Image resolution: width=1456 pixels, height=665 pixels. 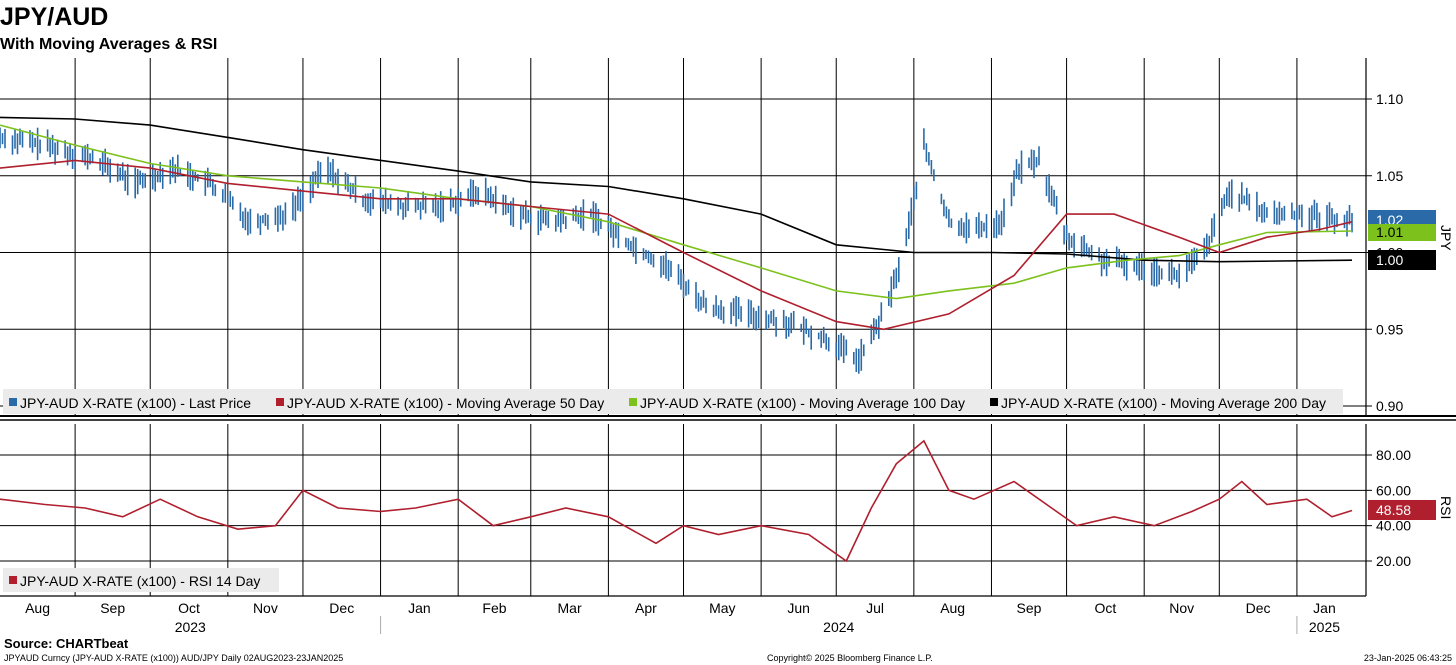 I want to click on ma200-tag-value: 1.00, so click(x=1389, y=260).